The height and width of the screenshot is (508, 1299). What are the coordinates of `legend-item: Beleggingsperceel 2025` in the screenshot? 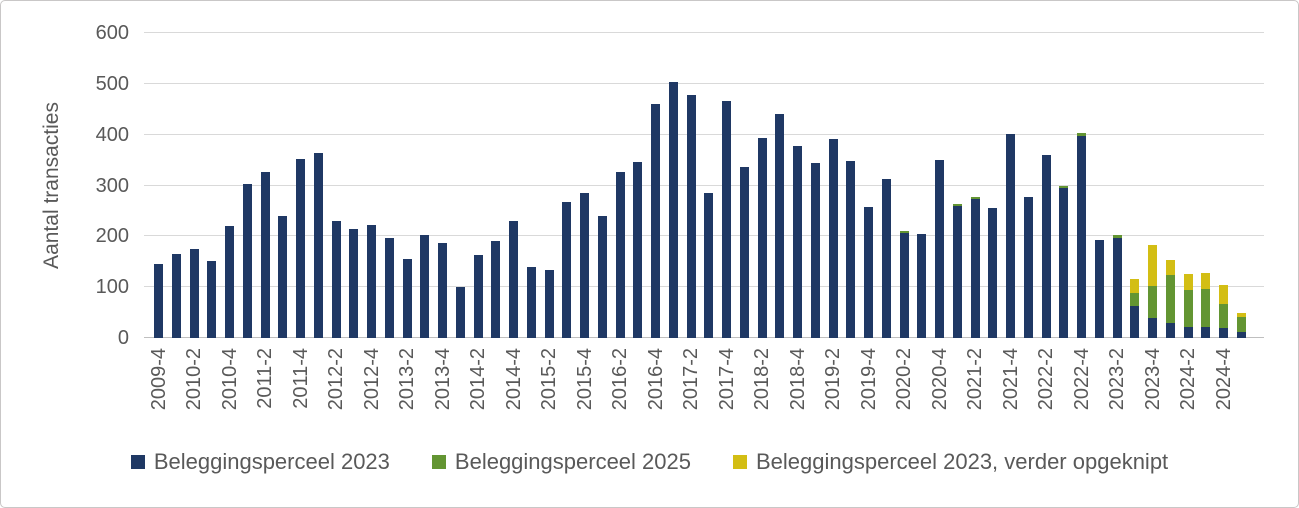 It's located at (561, 462).